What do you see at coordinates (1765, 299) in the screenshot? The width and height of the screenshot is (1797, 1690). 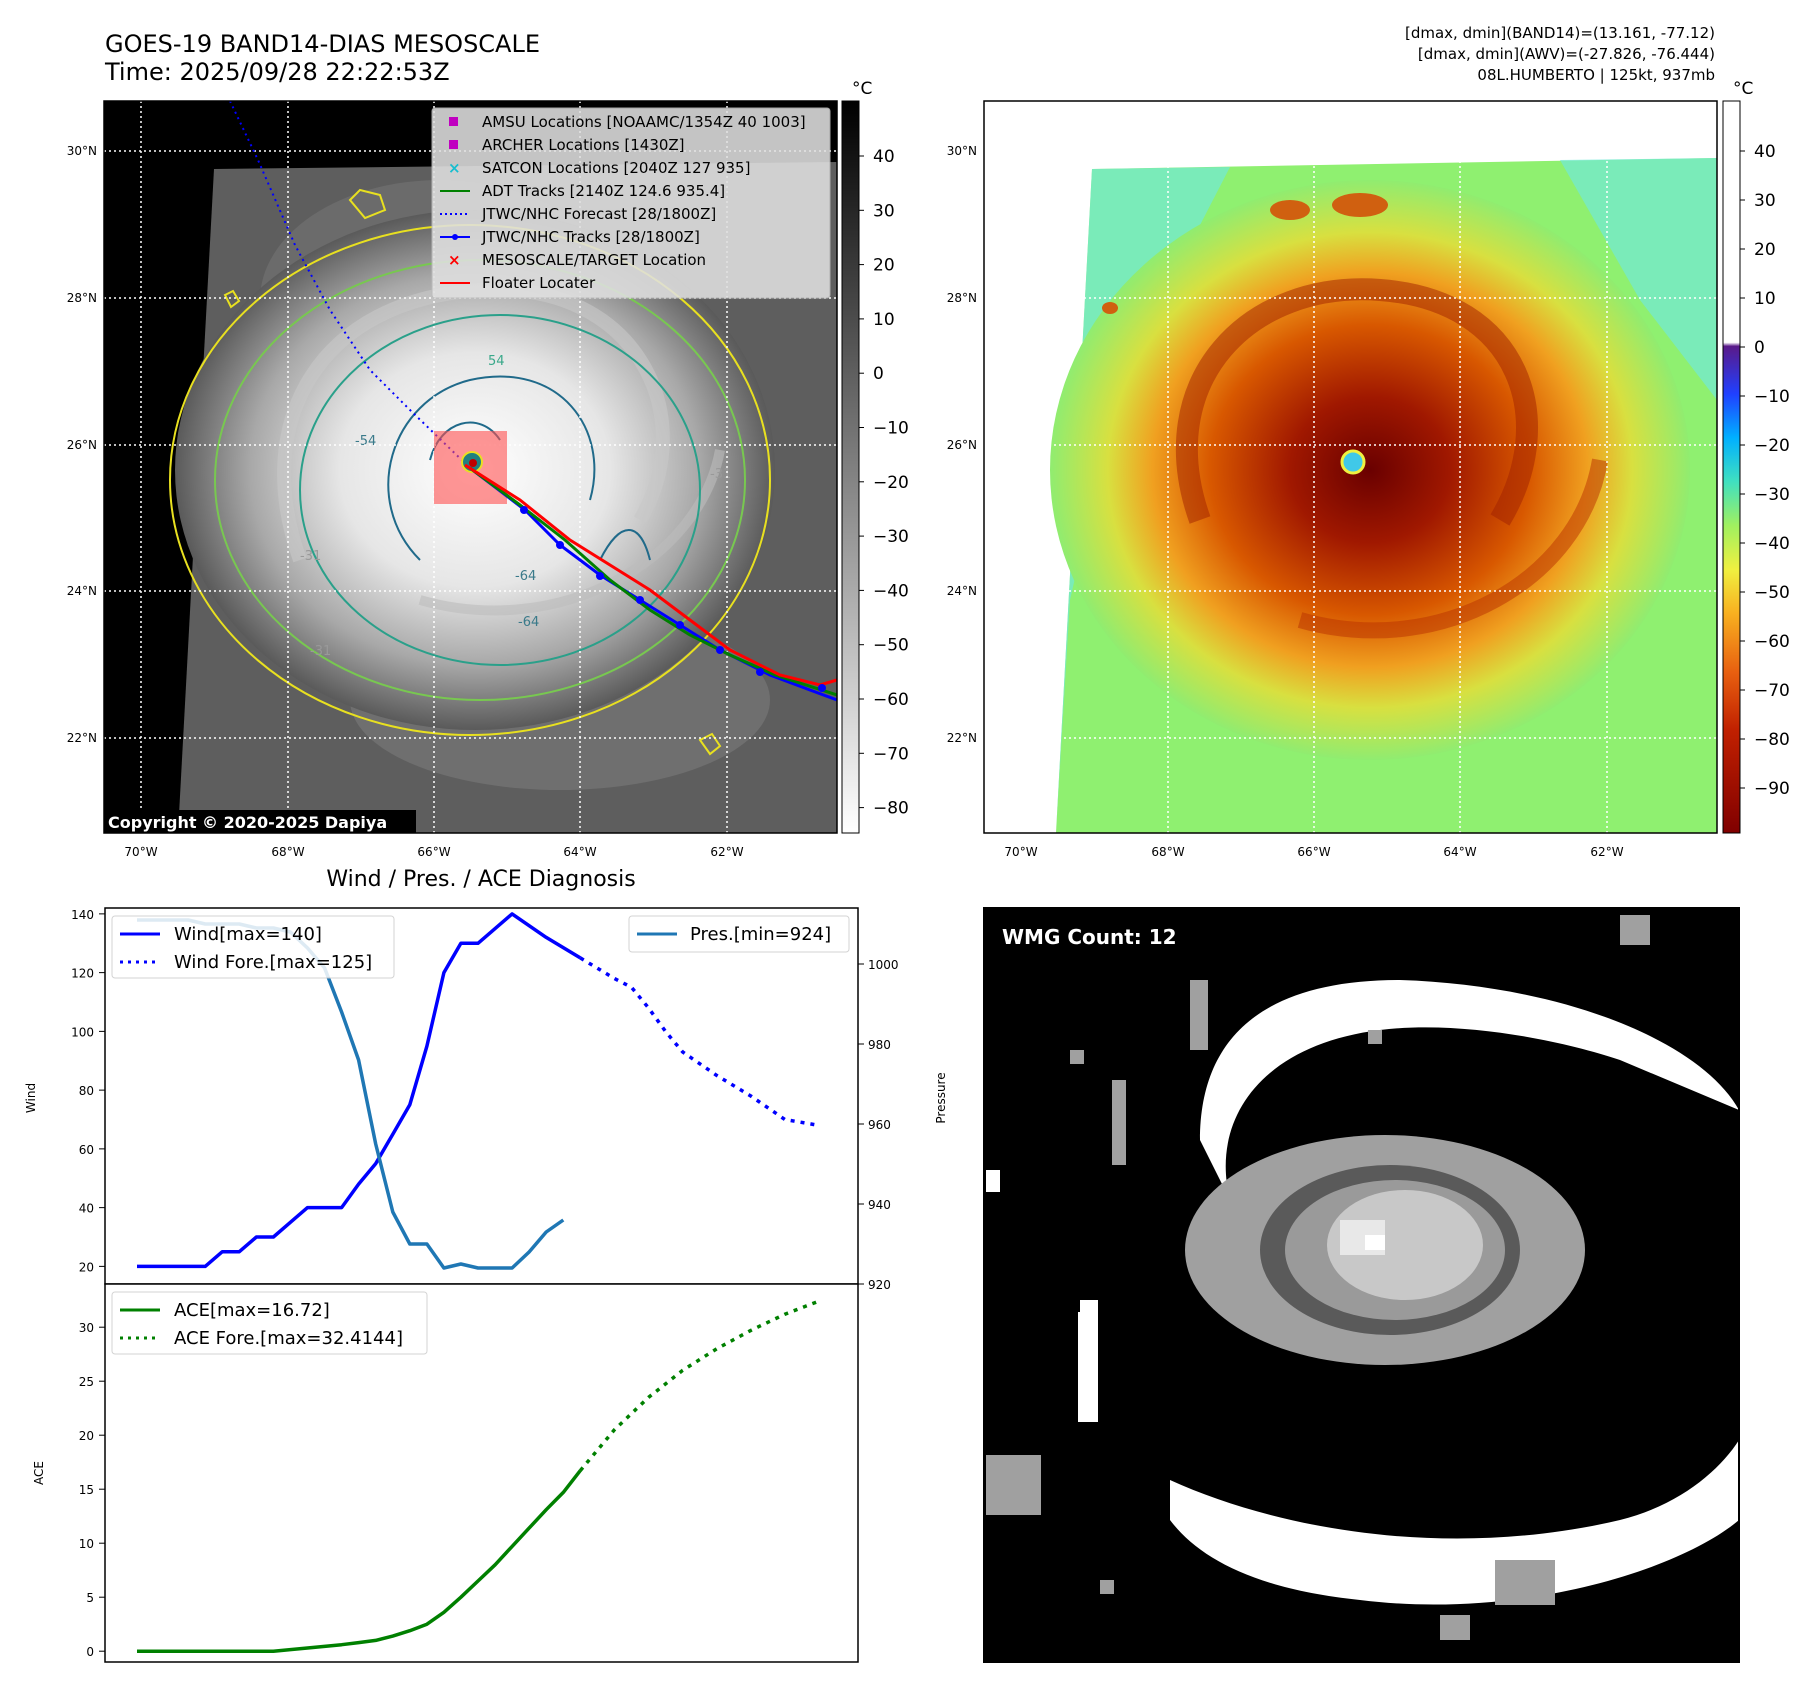 I see `colorbar-tick-label: 10` at bounding box center [1765, 299].